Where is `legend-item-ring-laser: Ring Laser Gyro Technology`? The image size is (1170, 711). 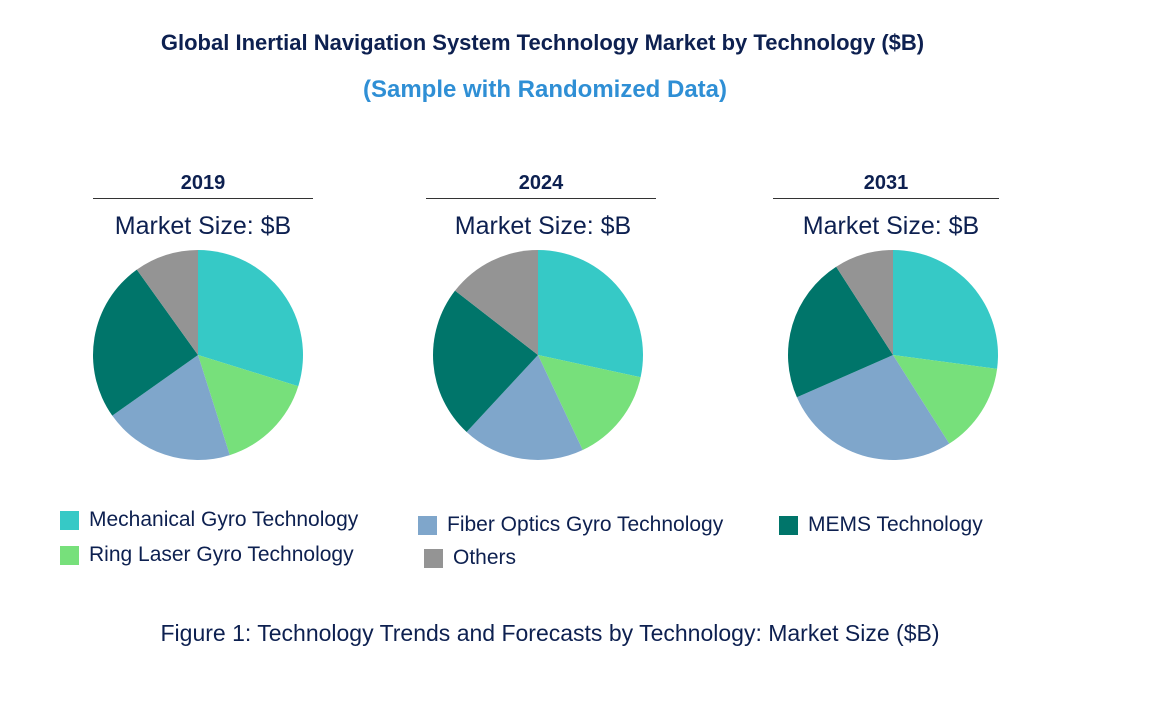
legend-item-ring-laser: Ring Laser Gyro Technology is located at coordinates (207, 555).